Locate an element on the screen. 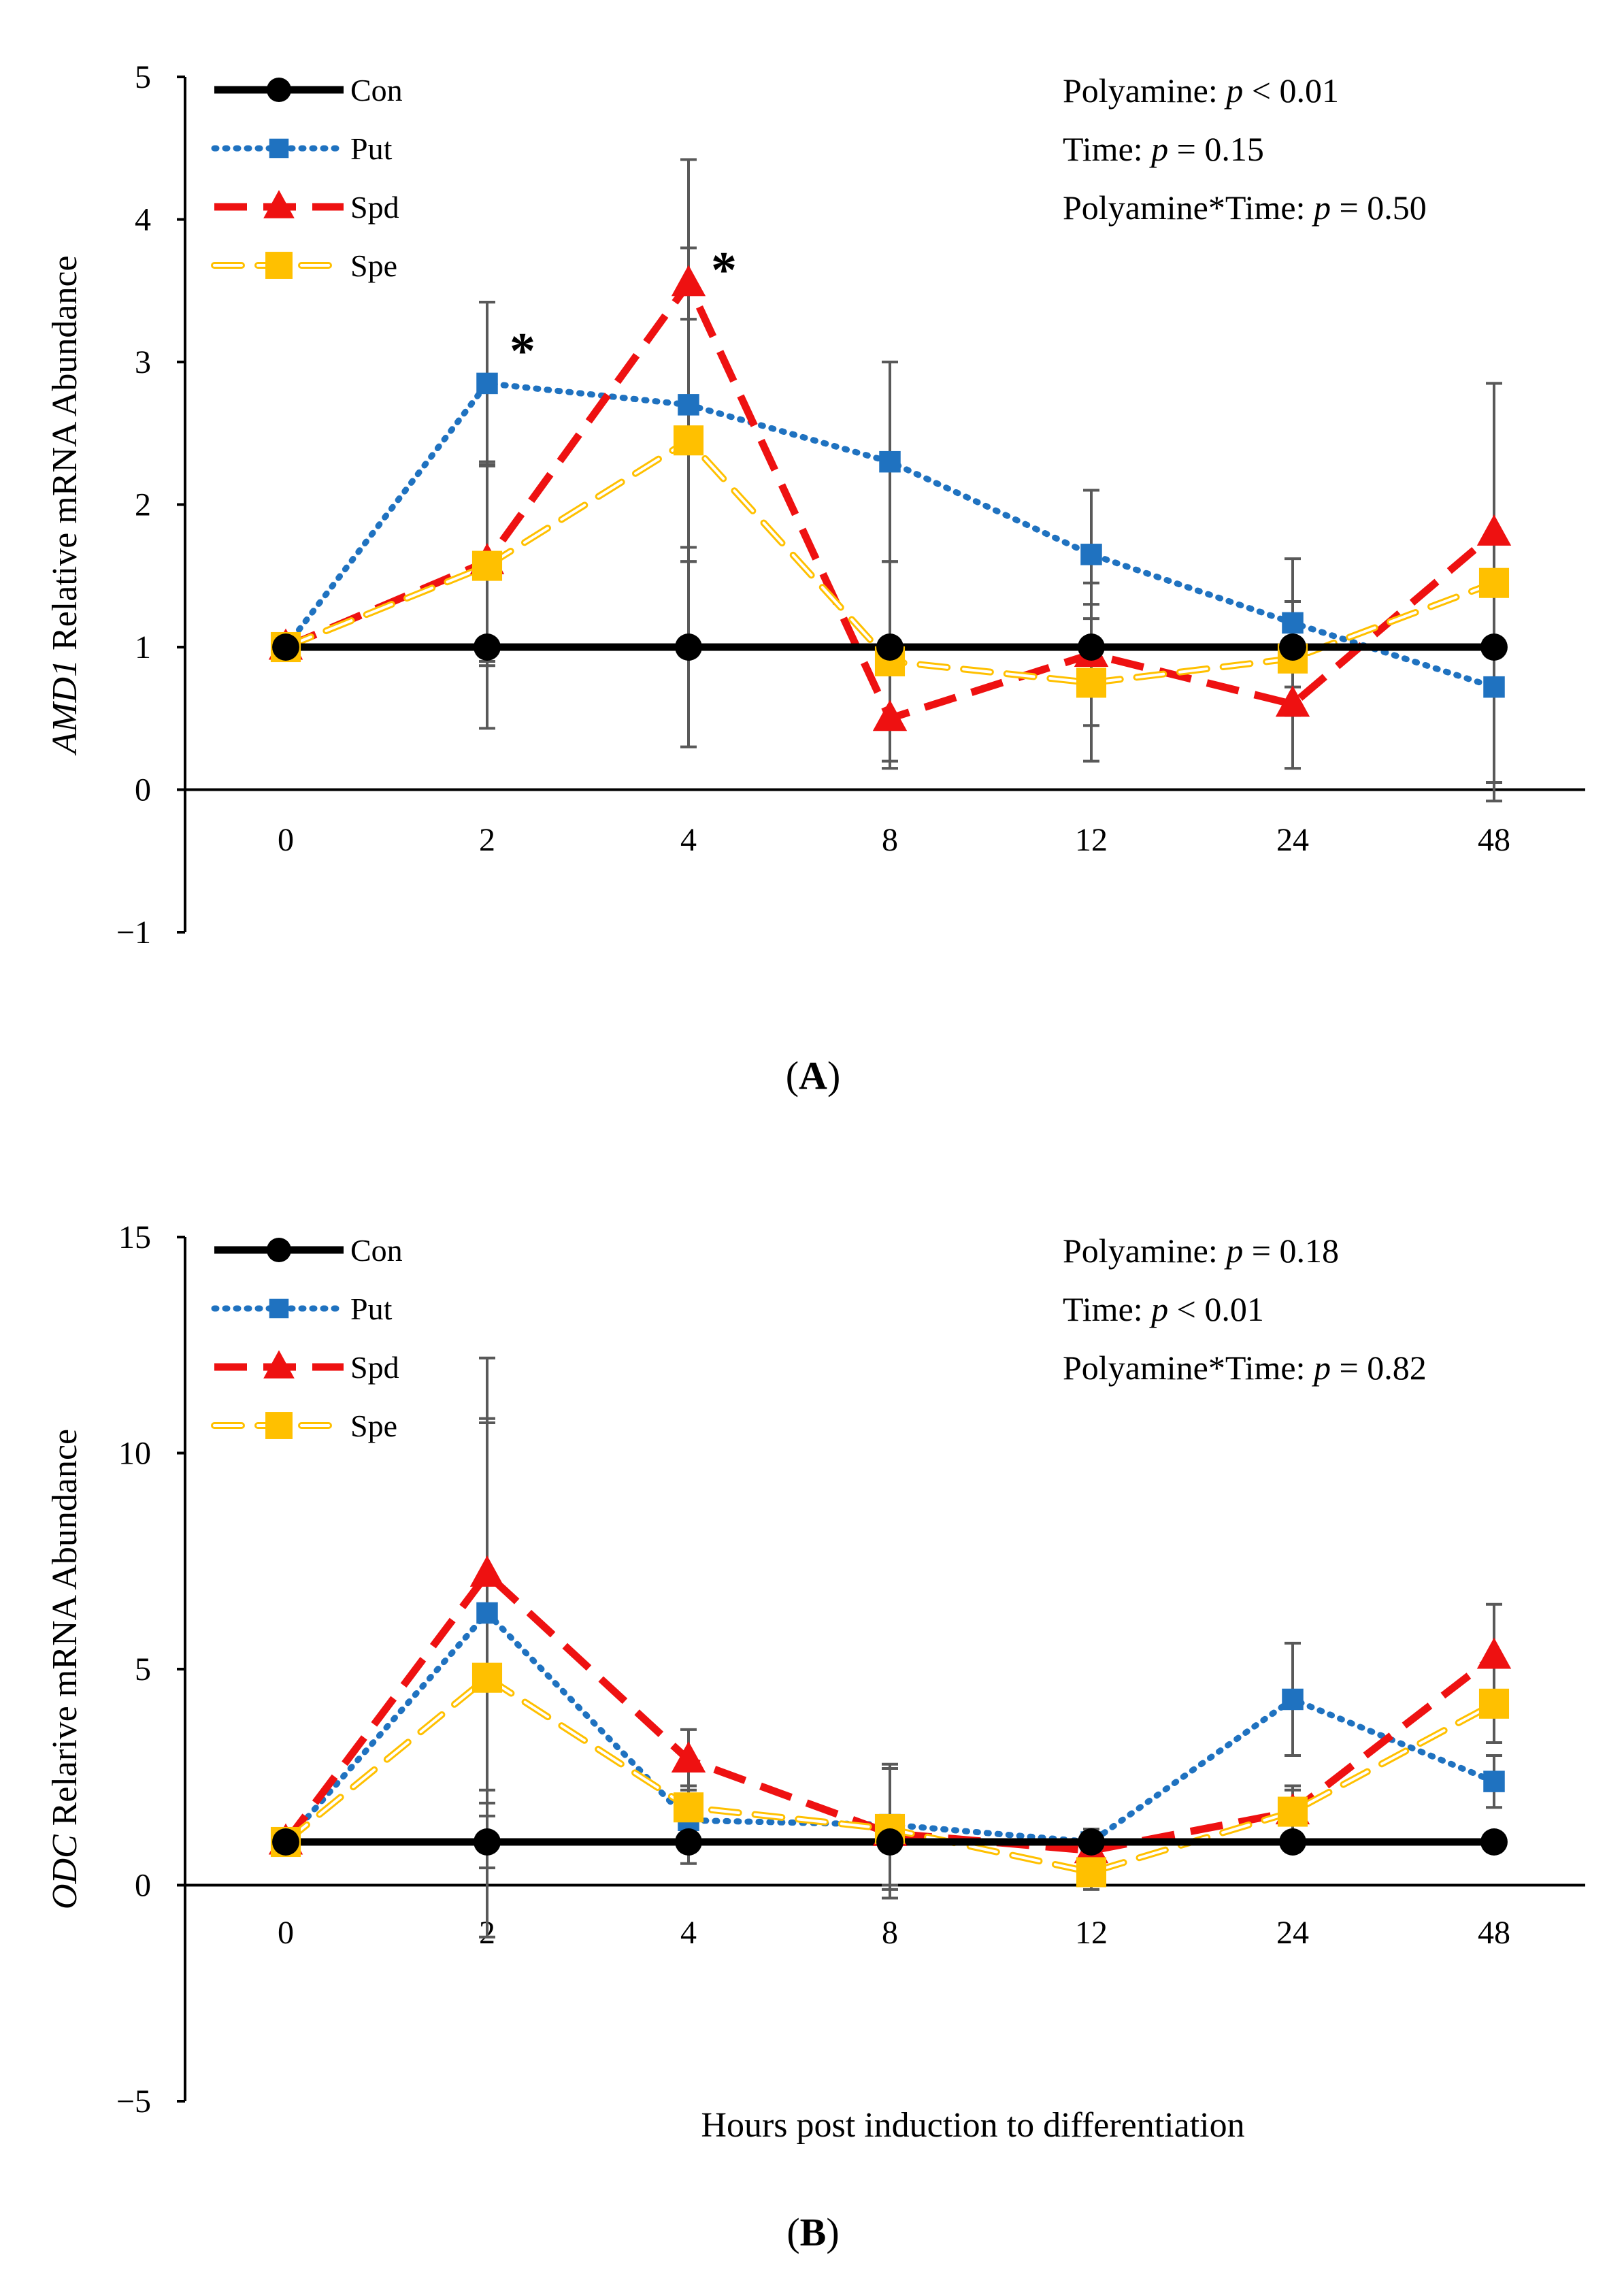  stat-value: < 0.01 is located at coordinates (1216, 1309).